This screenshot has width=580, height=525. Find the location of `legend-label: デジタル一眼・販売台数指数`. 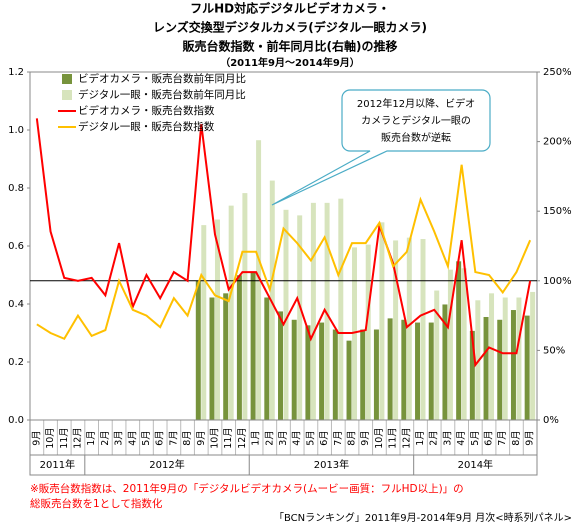

legend-label: デジタル一眼・販売台数指数 is located at coordinates (146, 126).